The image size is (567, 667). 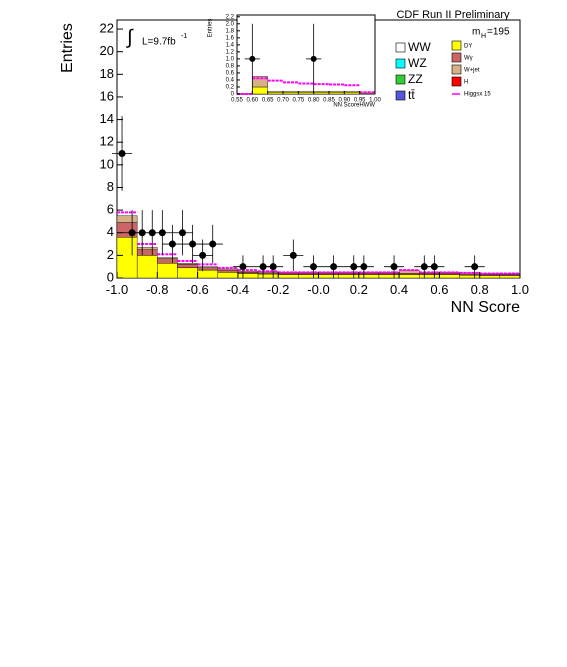 I want to click on y-tick-label: 1.8, so click(x=230, y=31).